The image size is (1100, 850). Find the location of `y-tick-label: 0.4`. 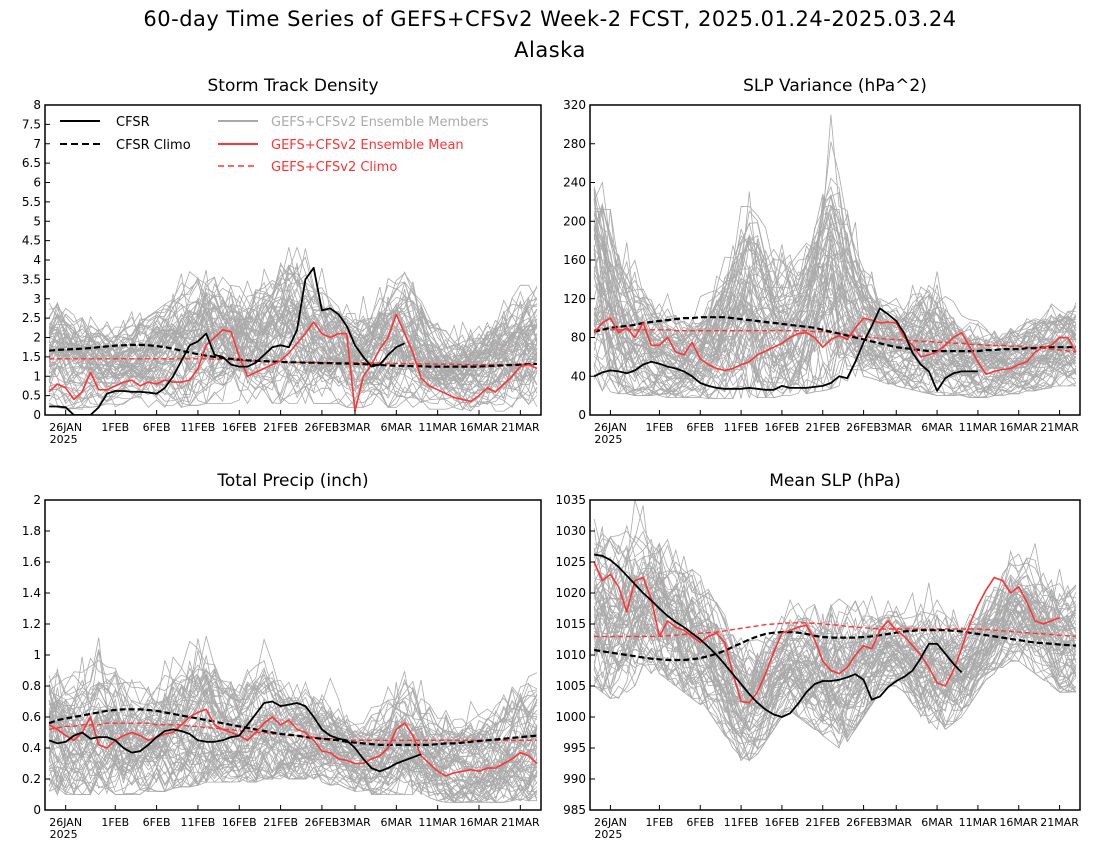

y-tick-label: 0.4 is located at coordinates (31, 748).